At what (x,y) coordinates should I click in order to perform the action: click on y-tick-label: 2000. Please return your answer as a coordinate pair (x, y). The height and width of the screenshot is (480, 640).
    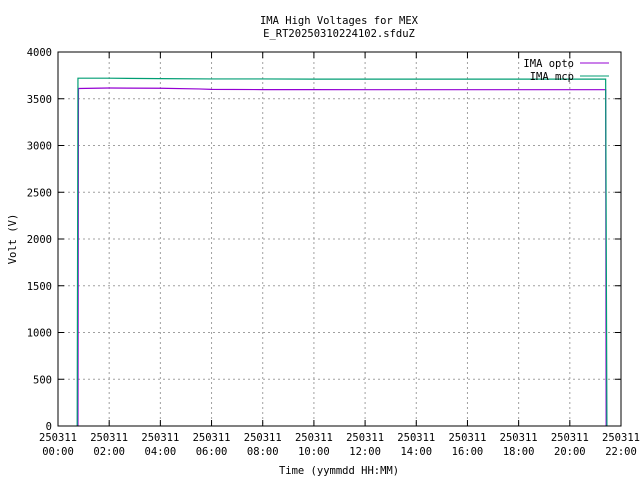
    Looking at the image, I should click on (39, 240).